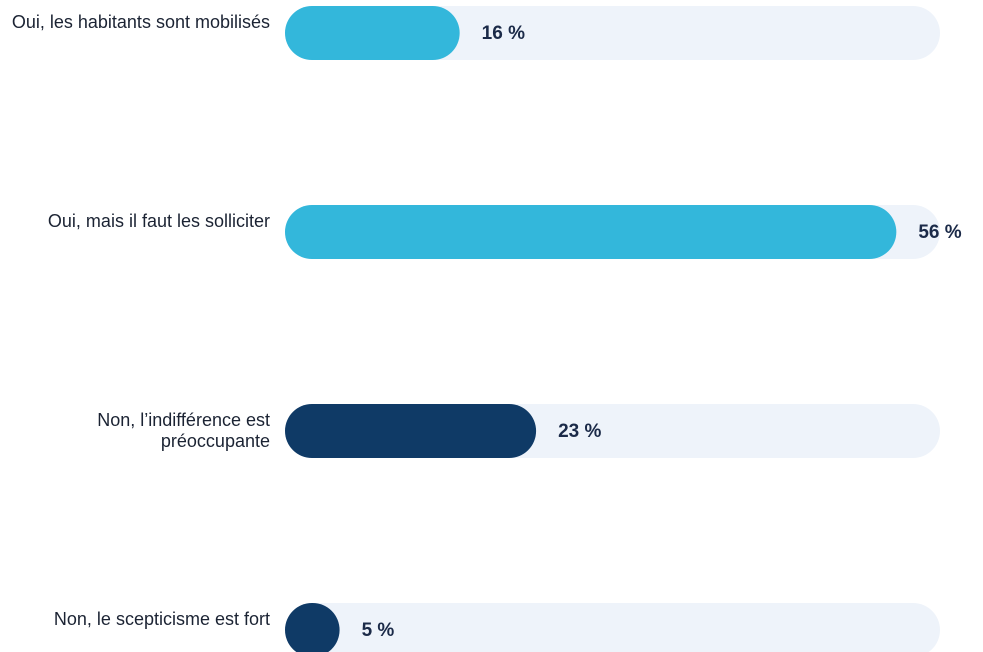  Describe the element at coordinates (939, 232) in the screenshot. I see `value-label: 56 %` at that location.